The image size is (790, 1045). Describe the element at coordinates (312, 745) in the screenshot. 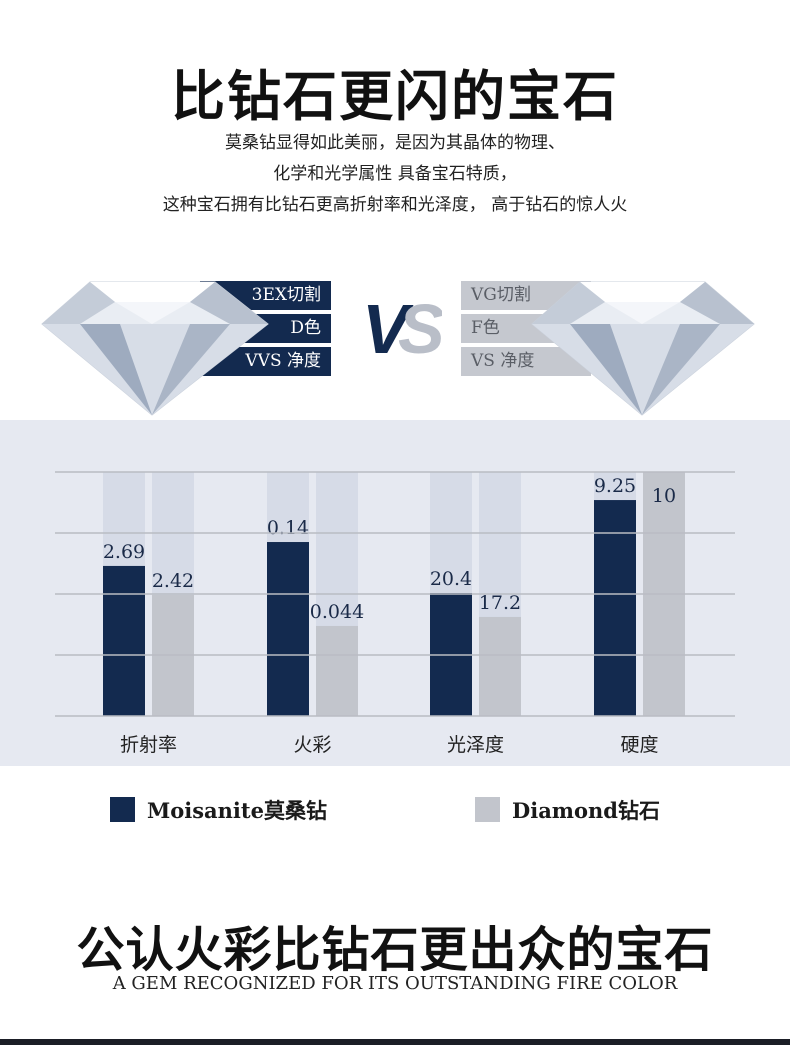

I see `category-label: 火彩` at that location.